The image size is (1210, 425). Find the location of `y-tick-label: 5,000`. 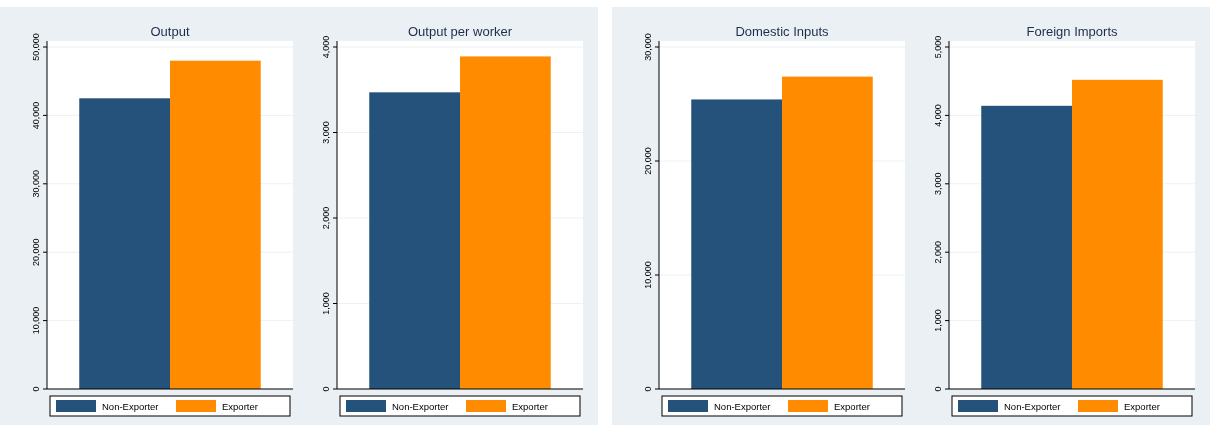

y-tick-label: 5,000 is located at coordinates (938, 47).